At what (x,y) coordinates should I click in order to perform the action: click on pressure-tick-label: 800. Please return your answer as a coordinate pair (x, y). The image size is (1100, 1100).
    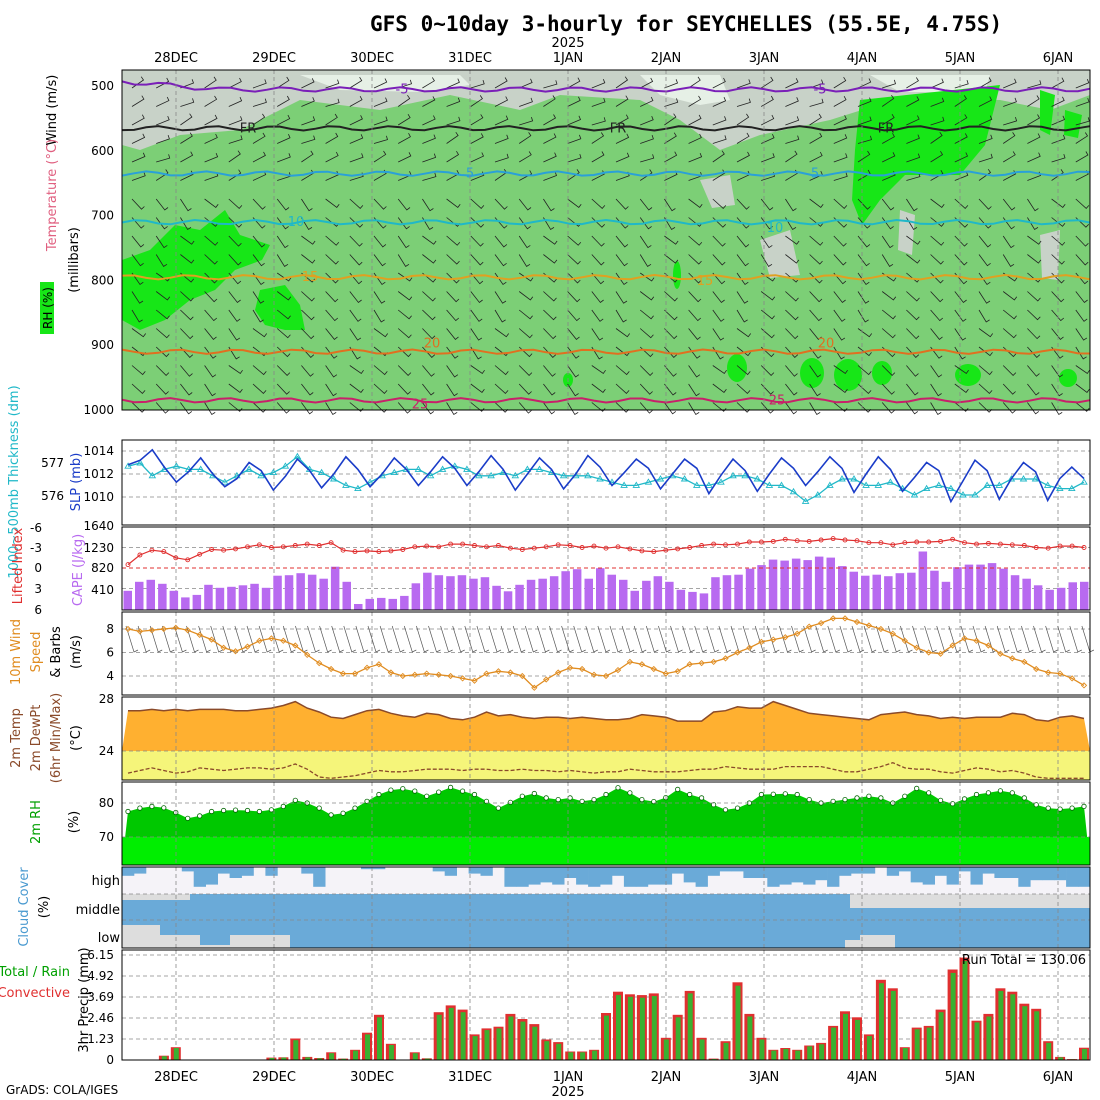
    Looking at the image, I should click on (102, 280).